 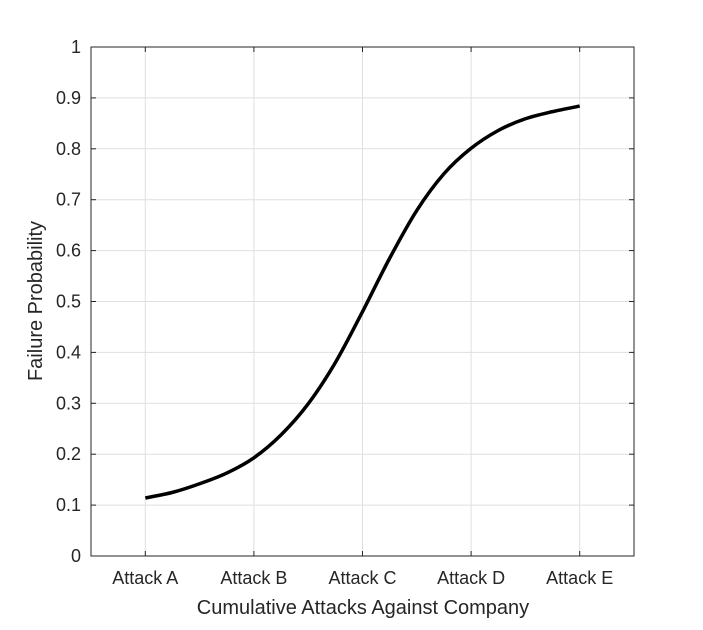 I want to click on x-tick-label: Attack C, so click(x=362, y=578).